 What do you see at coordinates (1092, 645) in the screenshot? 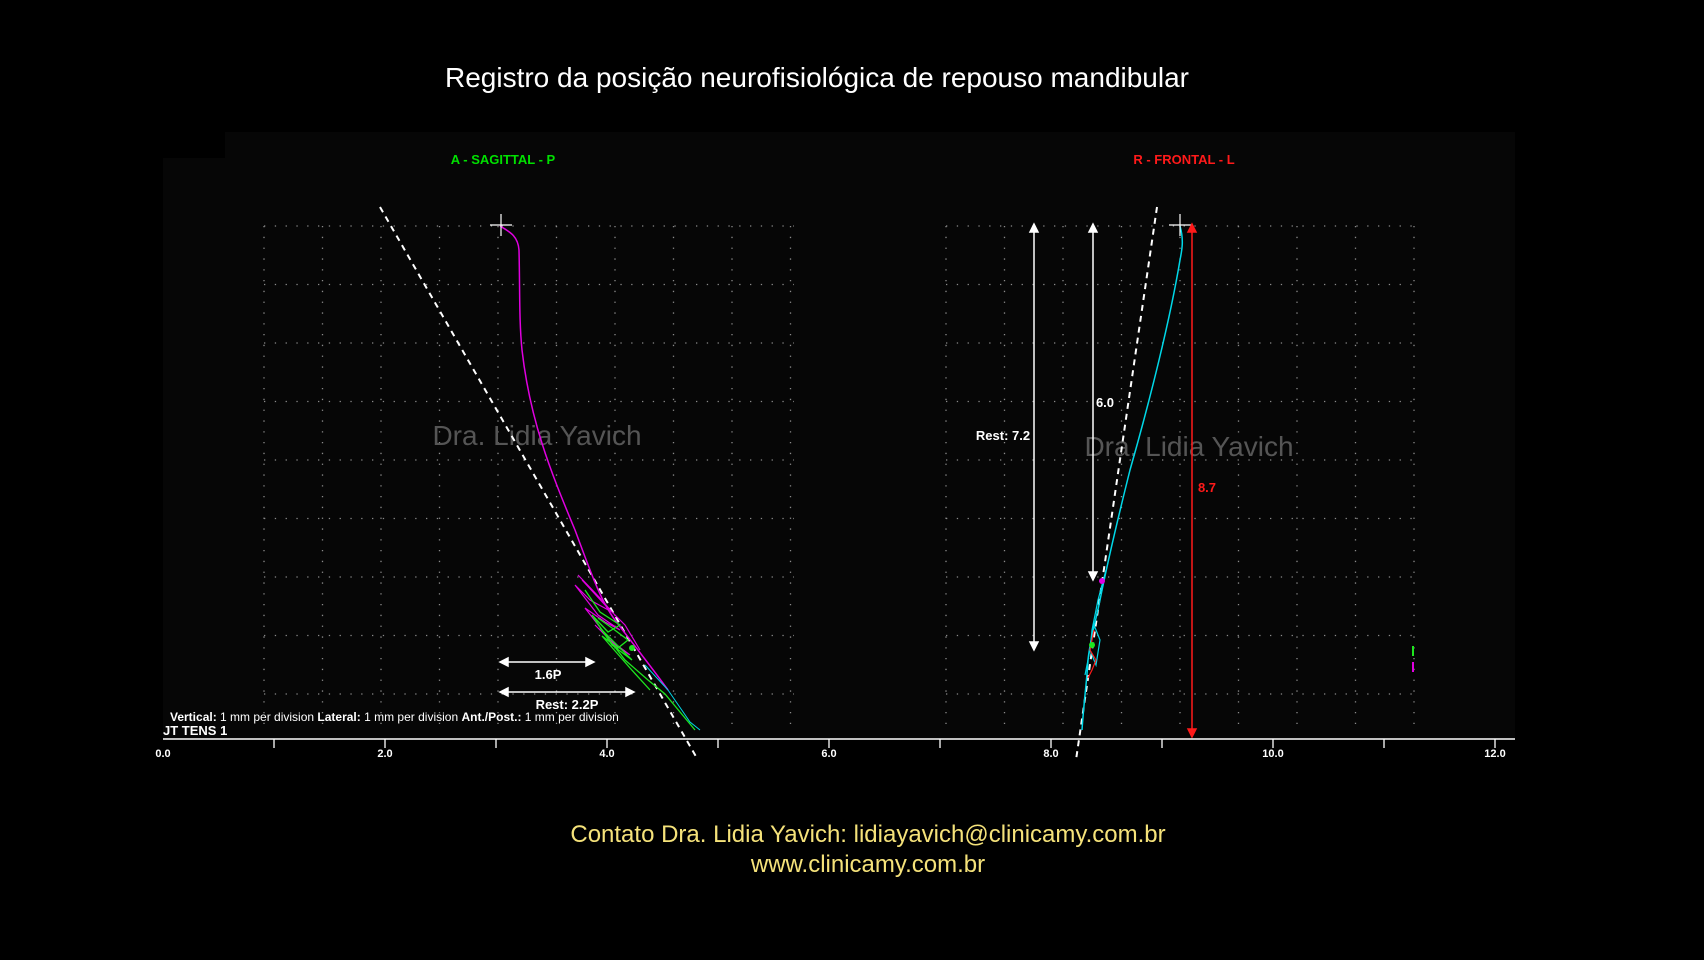
I see `frontal-rest-point-green` at bounding box center [1092, 645].